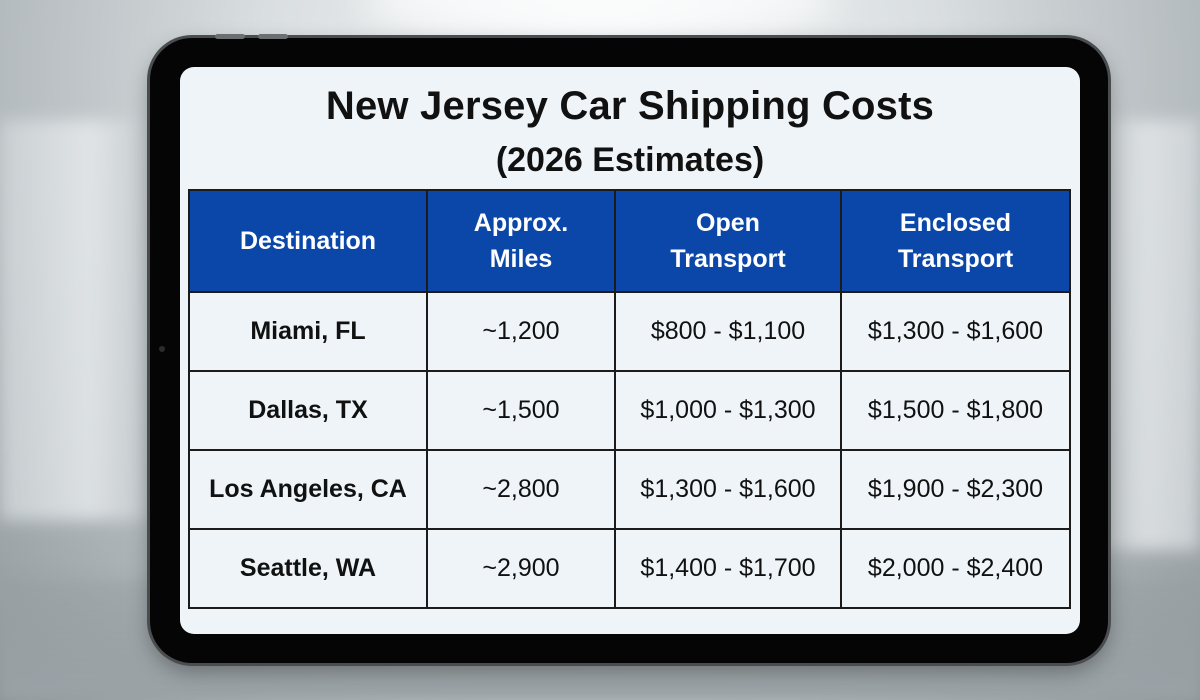  Describe the element at coordinates (308, 410) in the screenshot. I see `cell-destination: Dallas, TX` at that location.